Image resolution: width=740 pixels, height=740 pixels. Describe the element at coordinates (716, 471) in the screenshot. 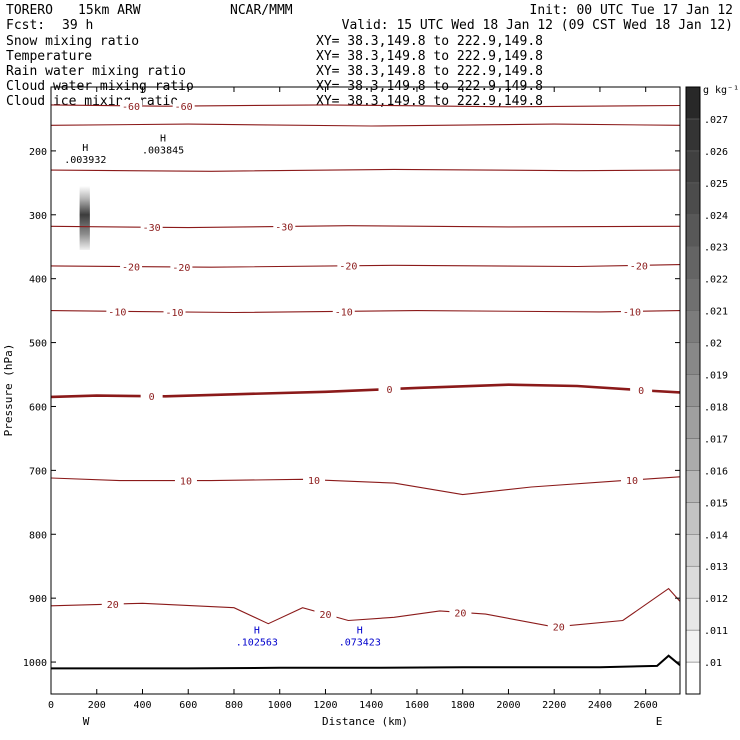

I see `colorbar-tick-label: .016` at that location.